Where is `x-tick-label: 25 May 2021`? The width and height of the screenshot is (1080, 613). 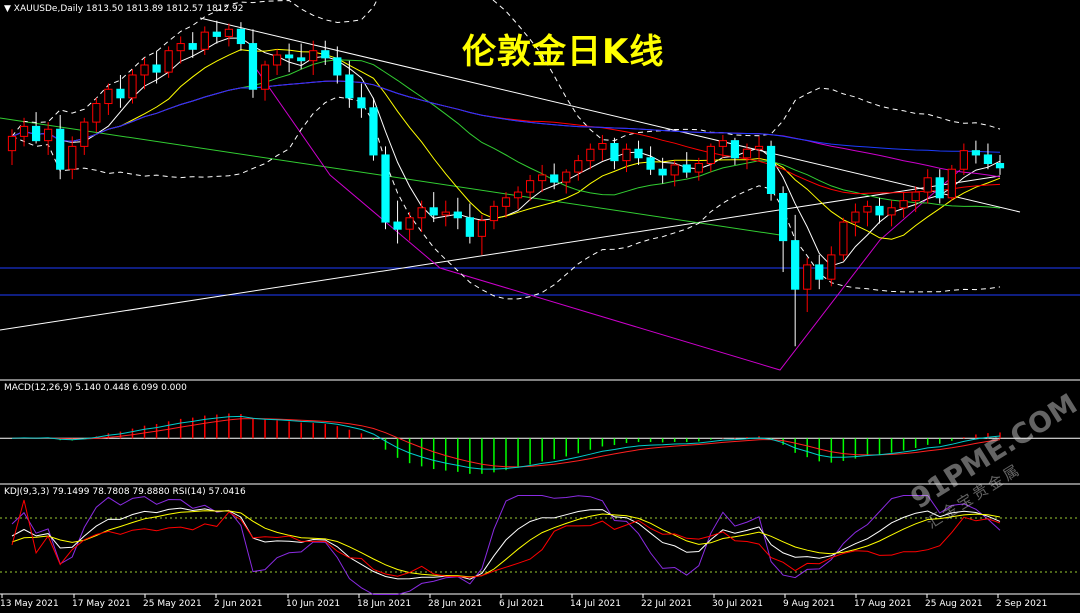 x-tick-label: 25 May 2021 is located at coordinates (172, 604).